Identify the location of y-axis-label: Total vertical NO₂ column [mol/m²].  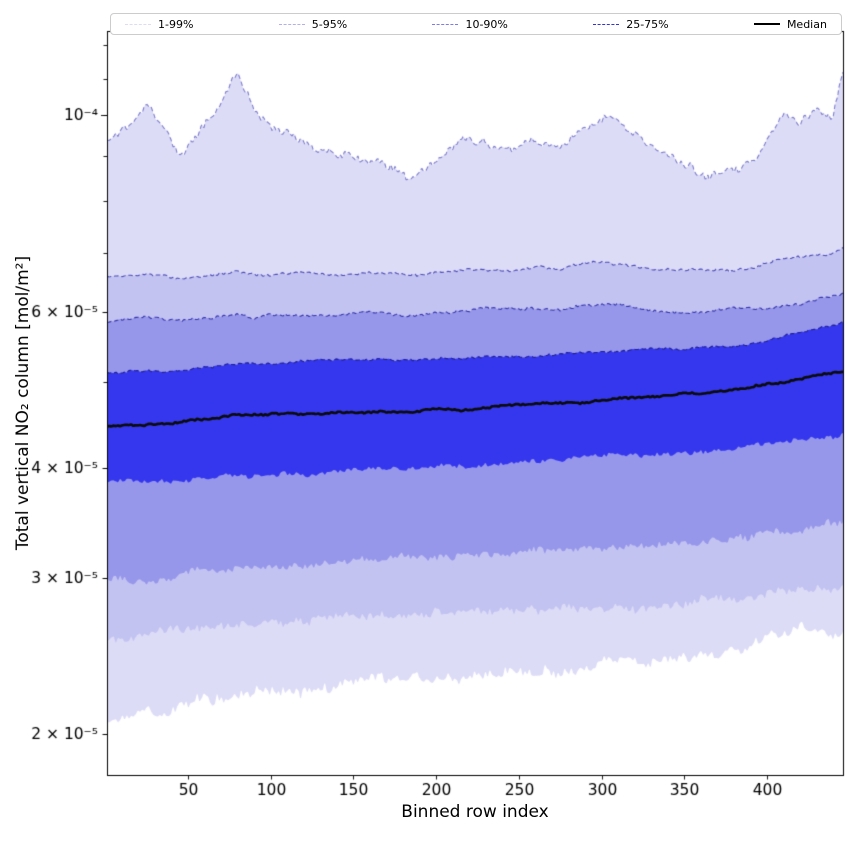
(23, 403).